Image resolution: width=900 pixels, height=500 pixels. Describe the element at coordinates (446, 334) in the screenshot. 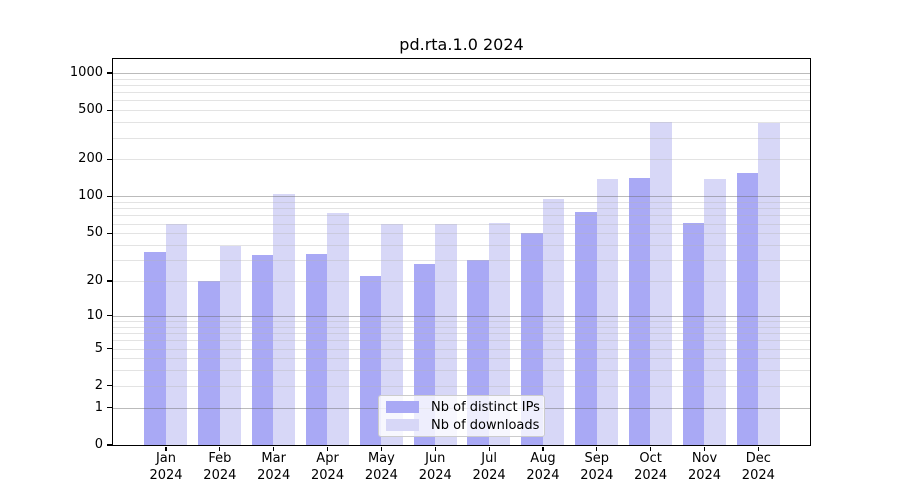

I see `bar-downloads-jun` at that location.